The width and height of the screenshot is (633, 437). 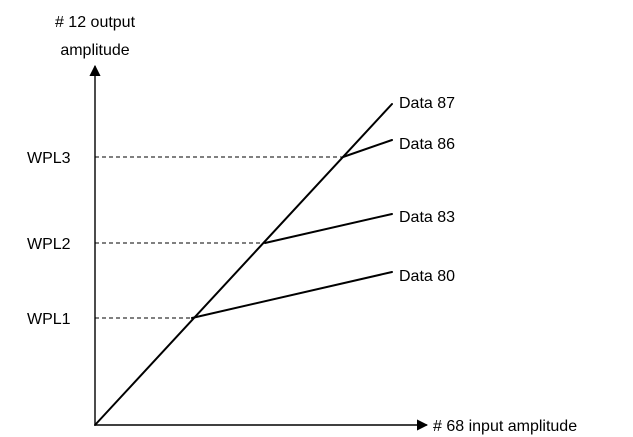 What do you see at coordinates (427, 276) in the screenshot?
I see `data80-label: Data 80` at bounding box center [427, 276].